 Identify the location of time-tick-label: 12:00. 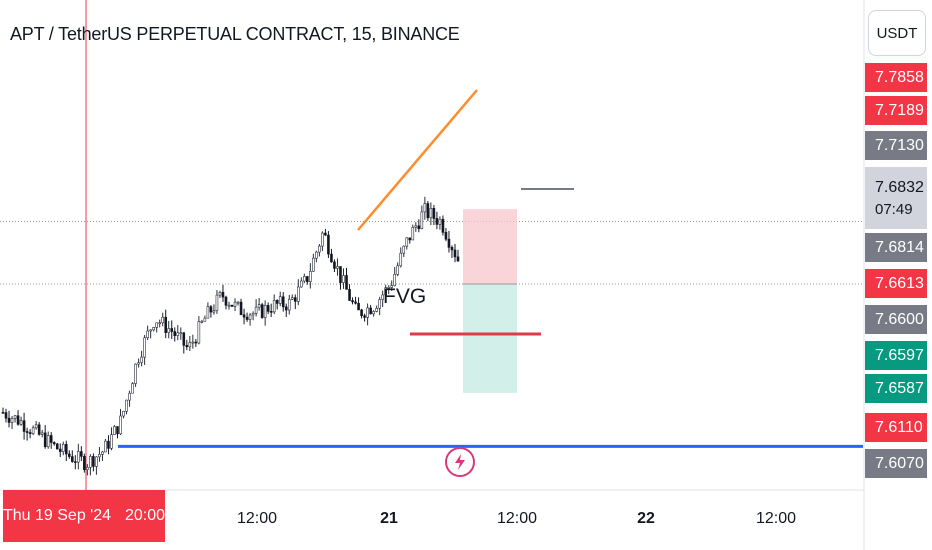
(257, 518).